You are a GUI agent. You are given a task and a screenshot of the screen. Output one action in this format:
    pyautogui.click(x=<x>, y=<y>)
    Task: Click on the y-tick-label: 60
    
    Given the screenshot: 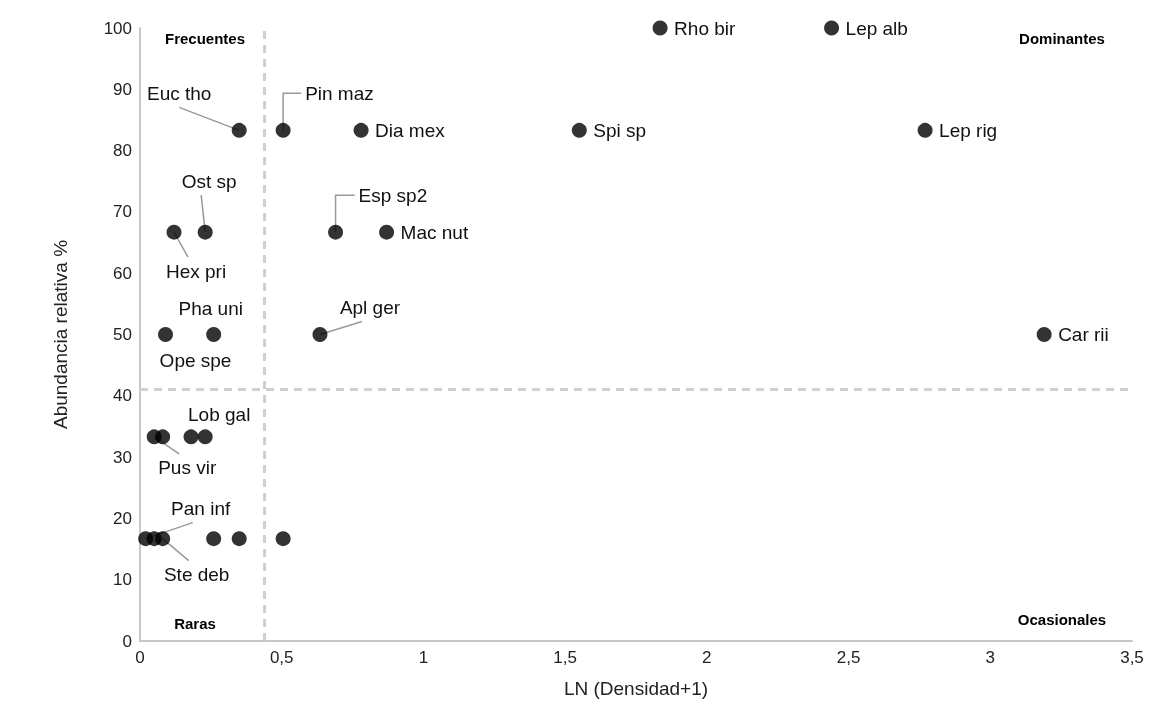 What is the action you would take?
    pyautogui.click(x=122, y=273)
    